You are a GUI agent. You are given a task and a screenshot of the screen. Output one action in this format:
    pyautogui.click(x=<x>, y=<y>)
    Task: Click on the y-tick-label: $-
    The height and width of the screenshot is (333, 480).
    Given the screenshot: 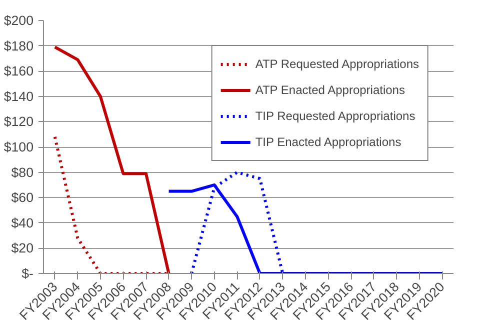 What is the action you would take?
    pyautogui.click(x=28, y=273)
    